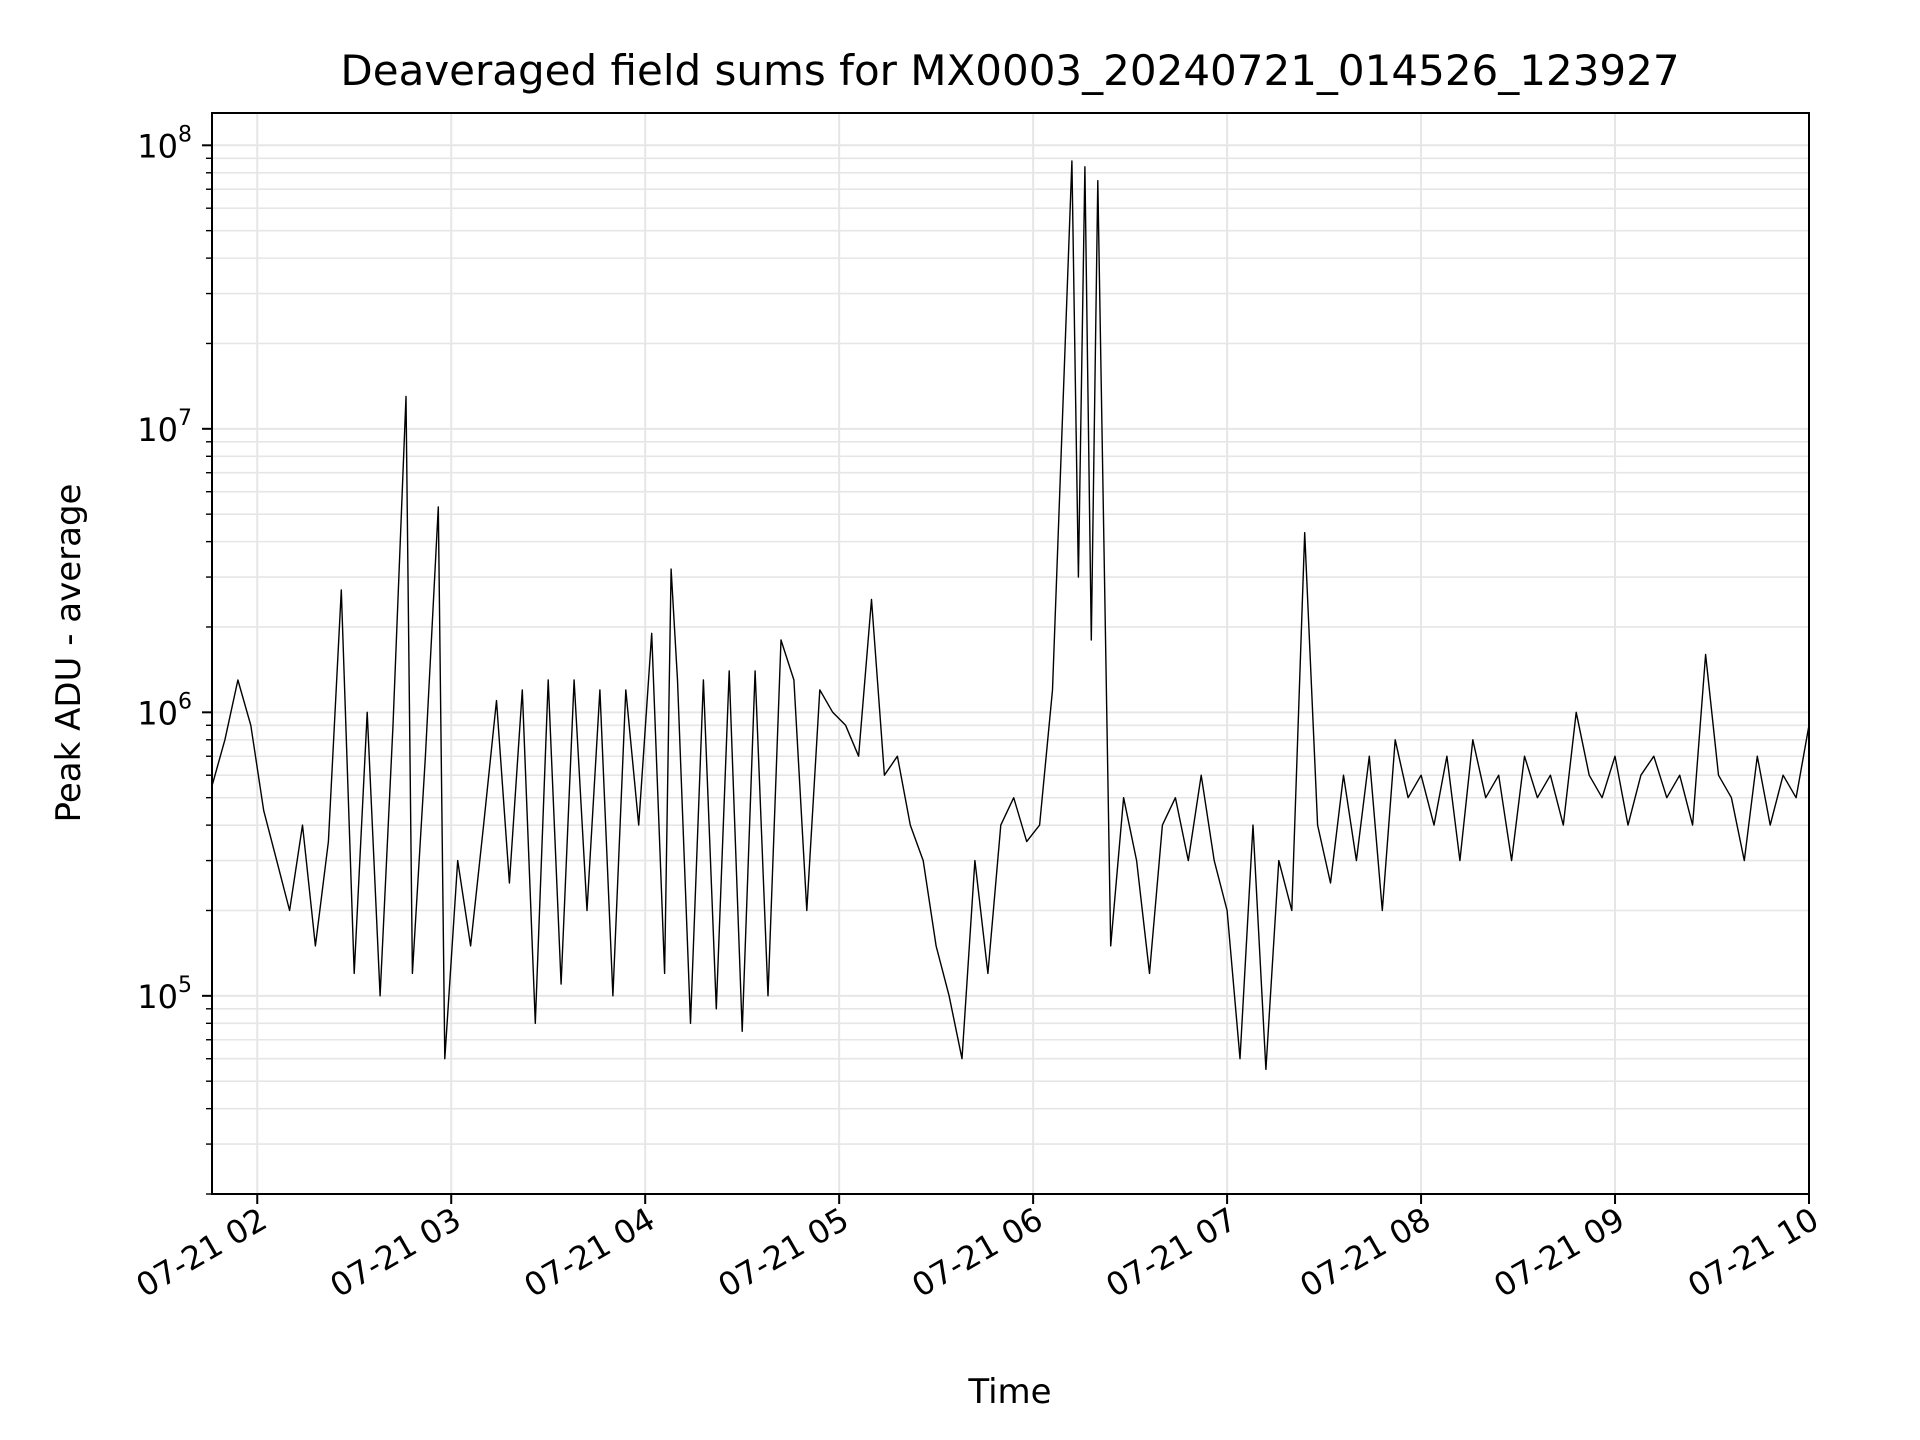 This screenshot has height=1440, width=1920. Describe the element at coordinates (164, 710) in the screenshot. I see `y-tick-label: 10⁶` at that location.